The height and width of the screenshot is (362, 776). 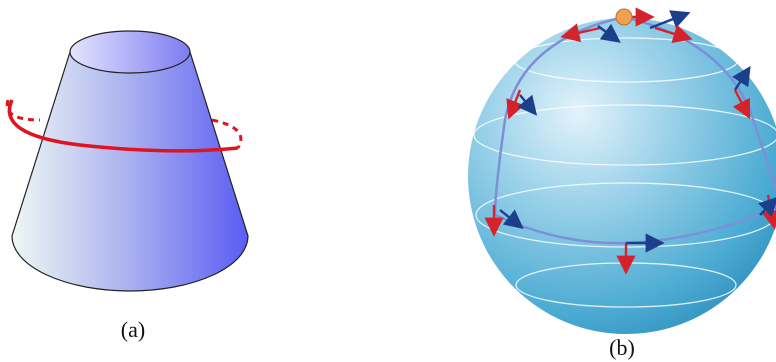 What do you see at coordinates (130, 52) in the screenshot?
I see `cone-top` at bounding box center [130, 52].